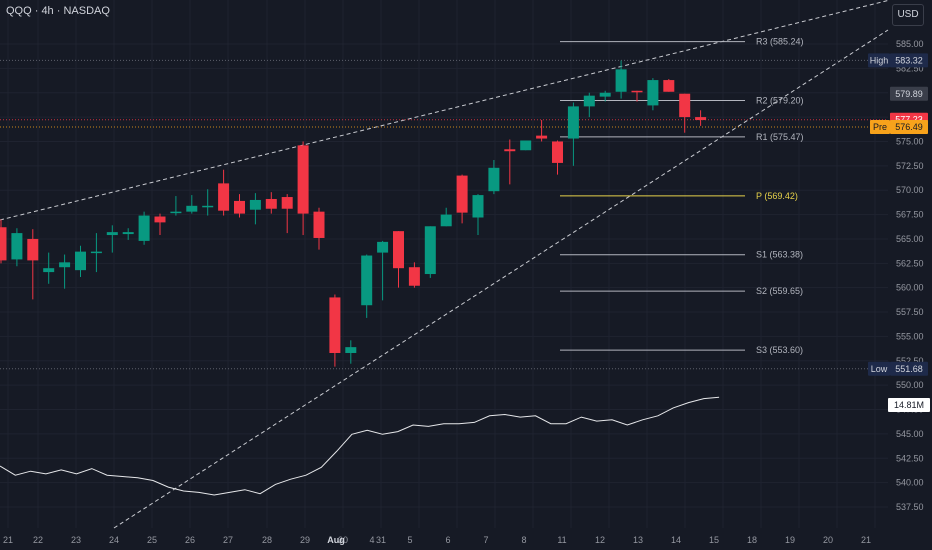 Image resolution: width=932 pixels, height=550 pixels. I want to click on volume-tag: 14.81M, so click(909, 405).